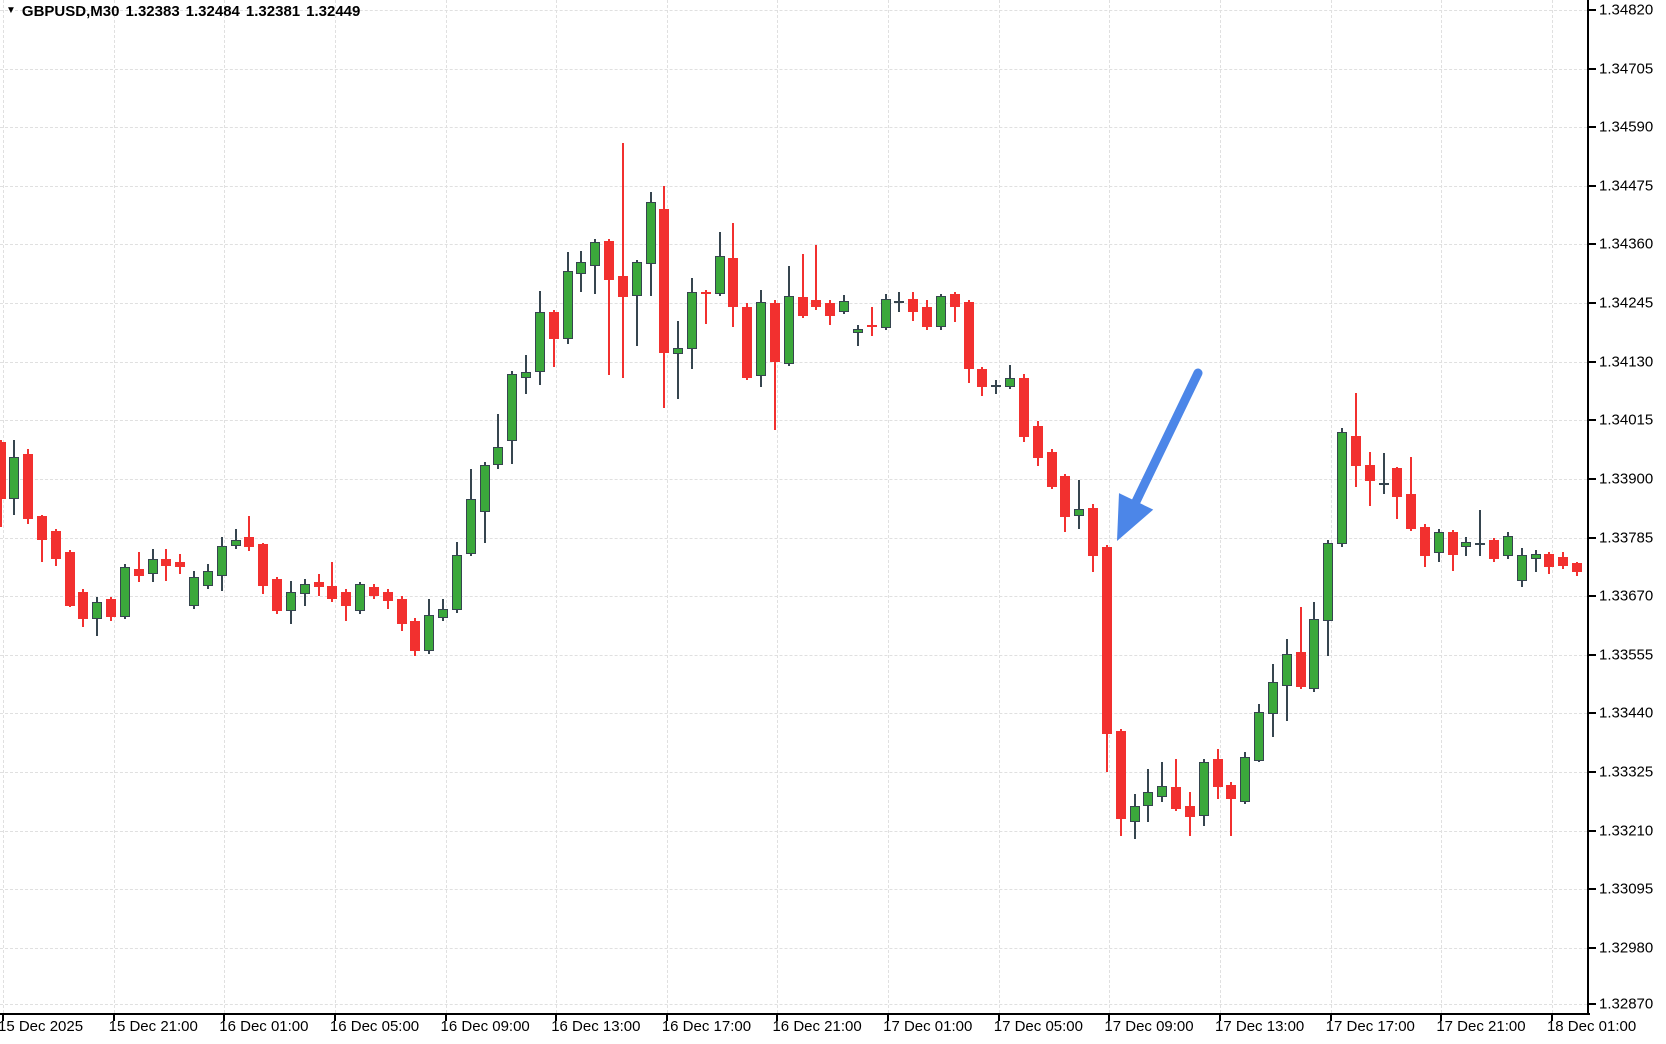 This screenshot has height=1044, width=1666. Describe the element at coordinates (596, 1026) in the screenshot. I see `time-axis-label: 16 Dec 13:00` at that location.